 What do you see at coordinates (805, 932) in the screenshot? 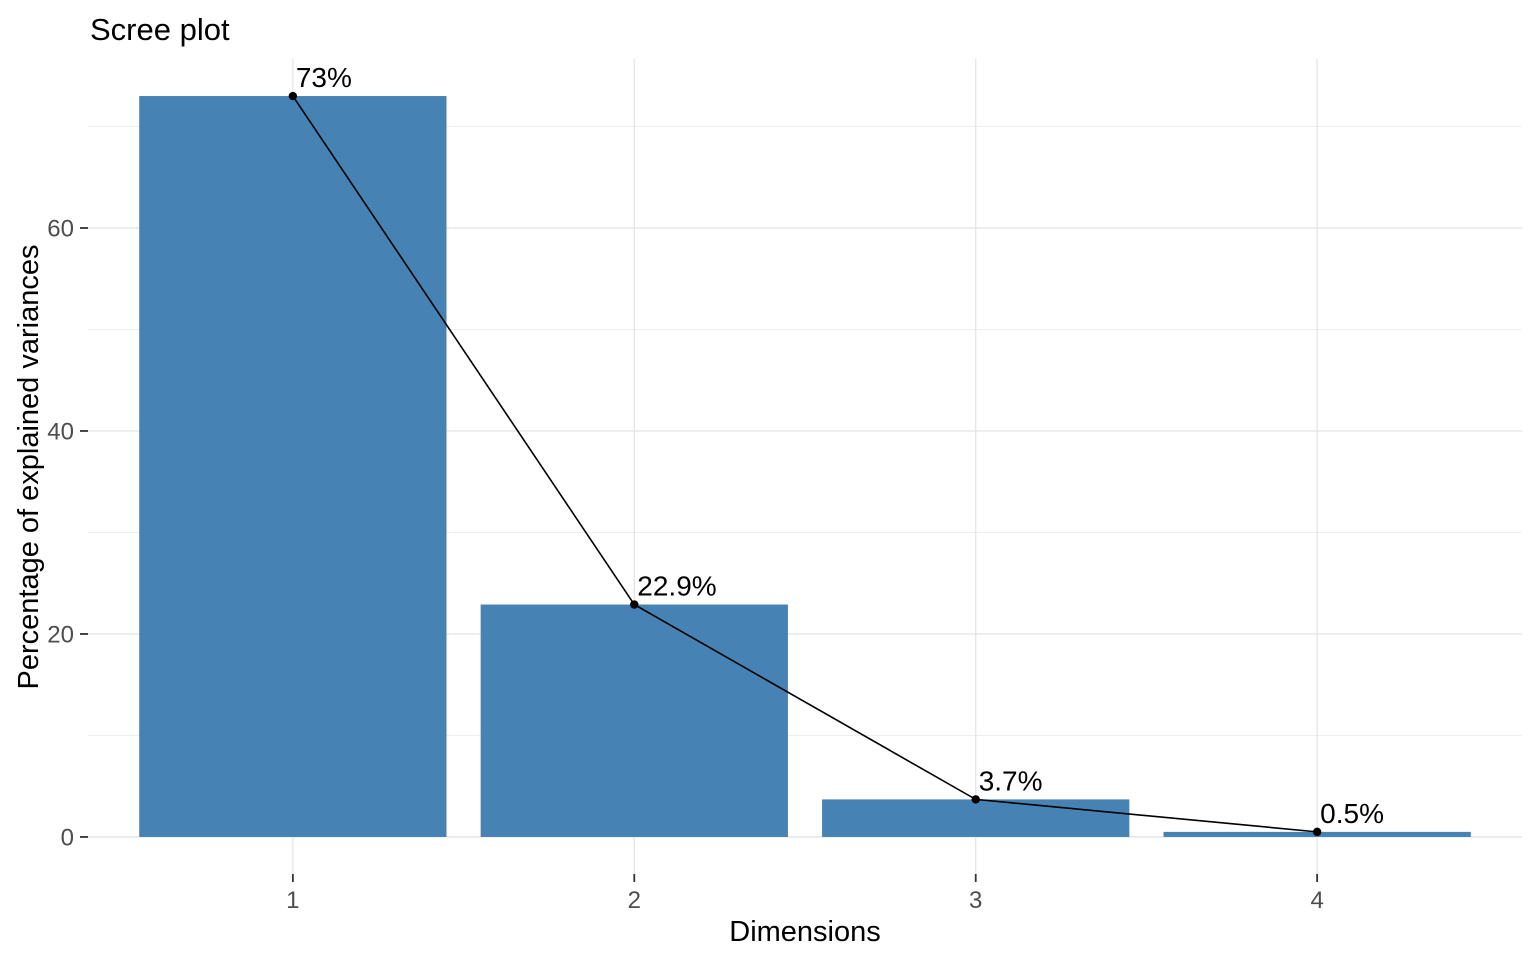
I see `x-axis-title: Dimensions` at bounding box center [805, 932].